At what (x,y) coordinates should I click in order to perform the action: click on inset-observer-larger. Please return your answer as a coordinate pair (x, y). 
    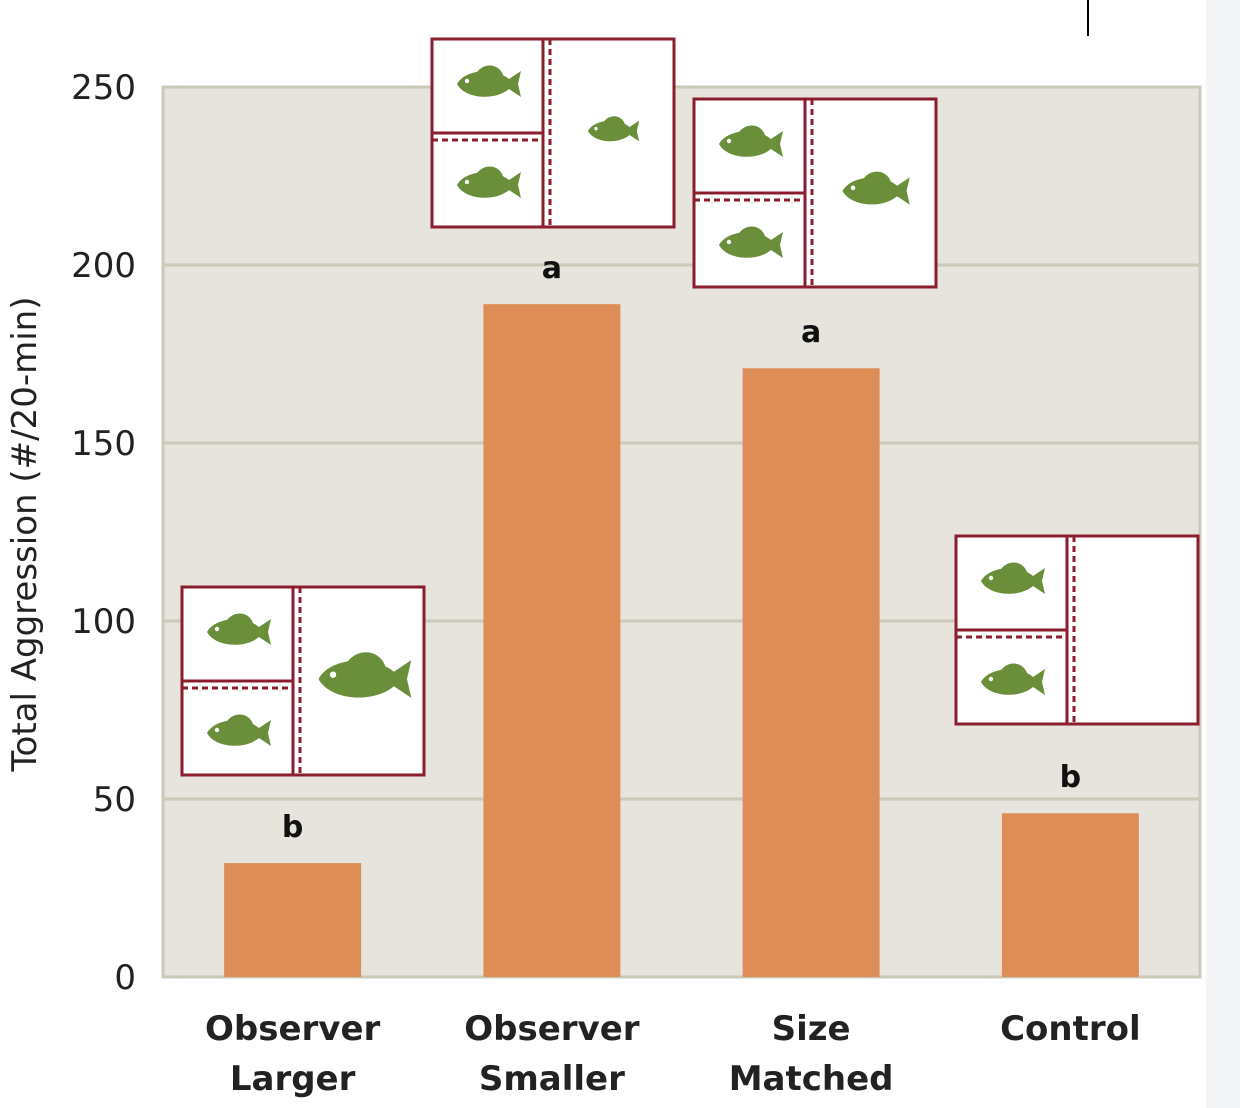
    Looking at the image, I should click on (303, 681).